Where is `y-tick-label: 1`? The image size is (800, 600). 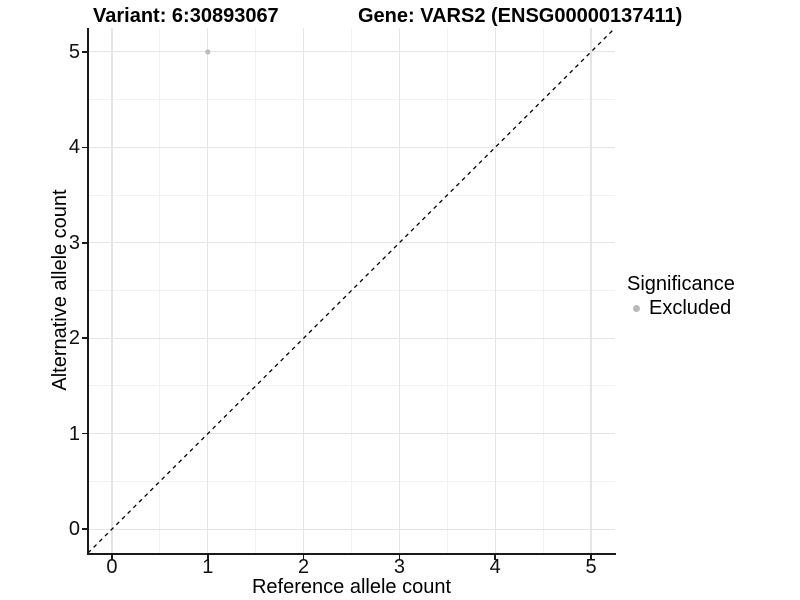
y-tick-label: 1 is located at coordinates (74, 433).